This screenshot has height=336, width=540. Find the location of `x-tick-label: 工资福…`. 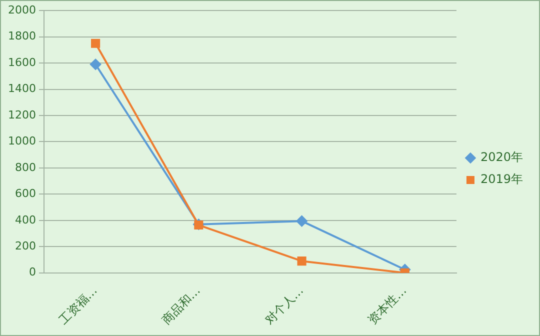

x-tick-label: 工资福… is located at coordinates (78, 305).